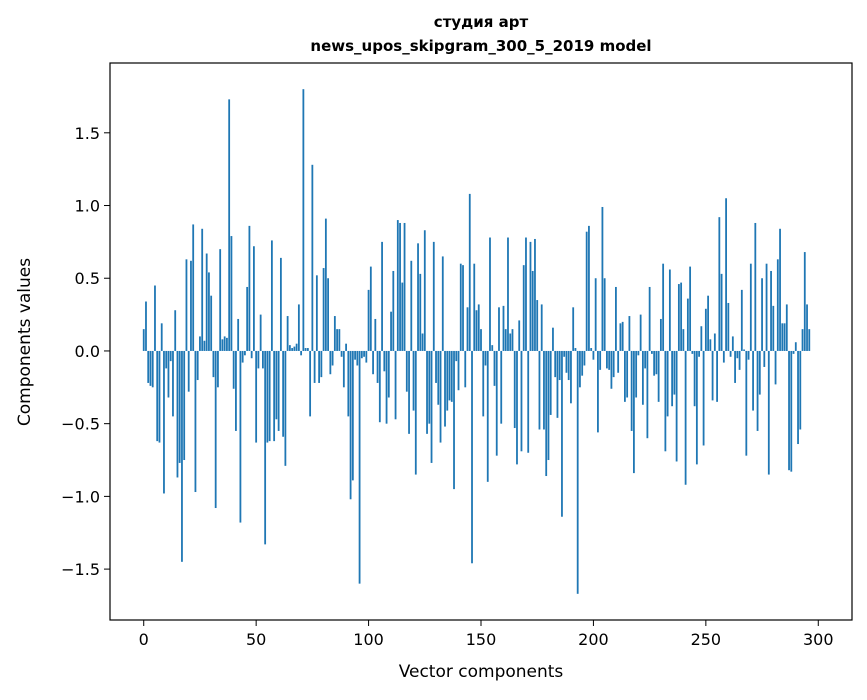 The width and height of the screenshot is (867, 700). What do you see at coordinates (87, 351) in the screenshot?
I see `y-tick-label: 0.0` at bounding box center [87, 351].